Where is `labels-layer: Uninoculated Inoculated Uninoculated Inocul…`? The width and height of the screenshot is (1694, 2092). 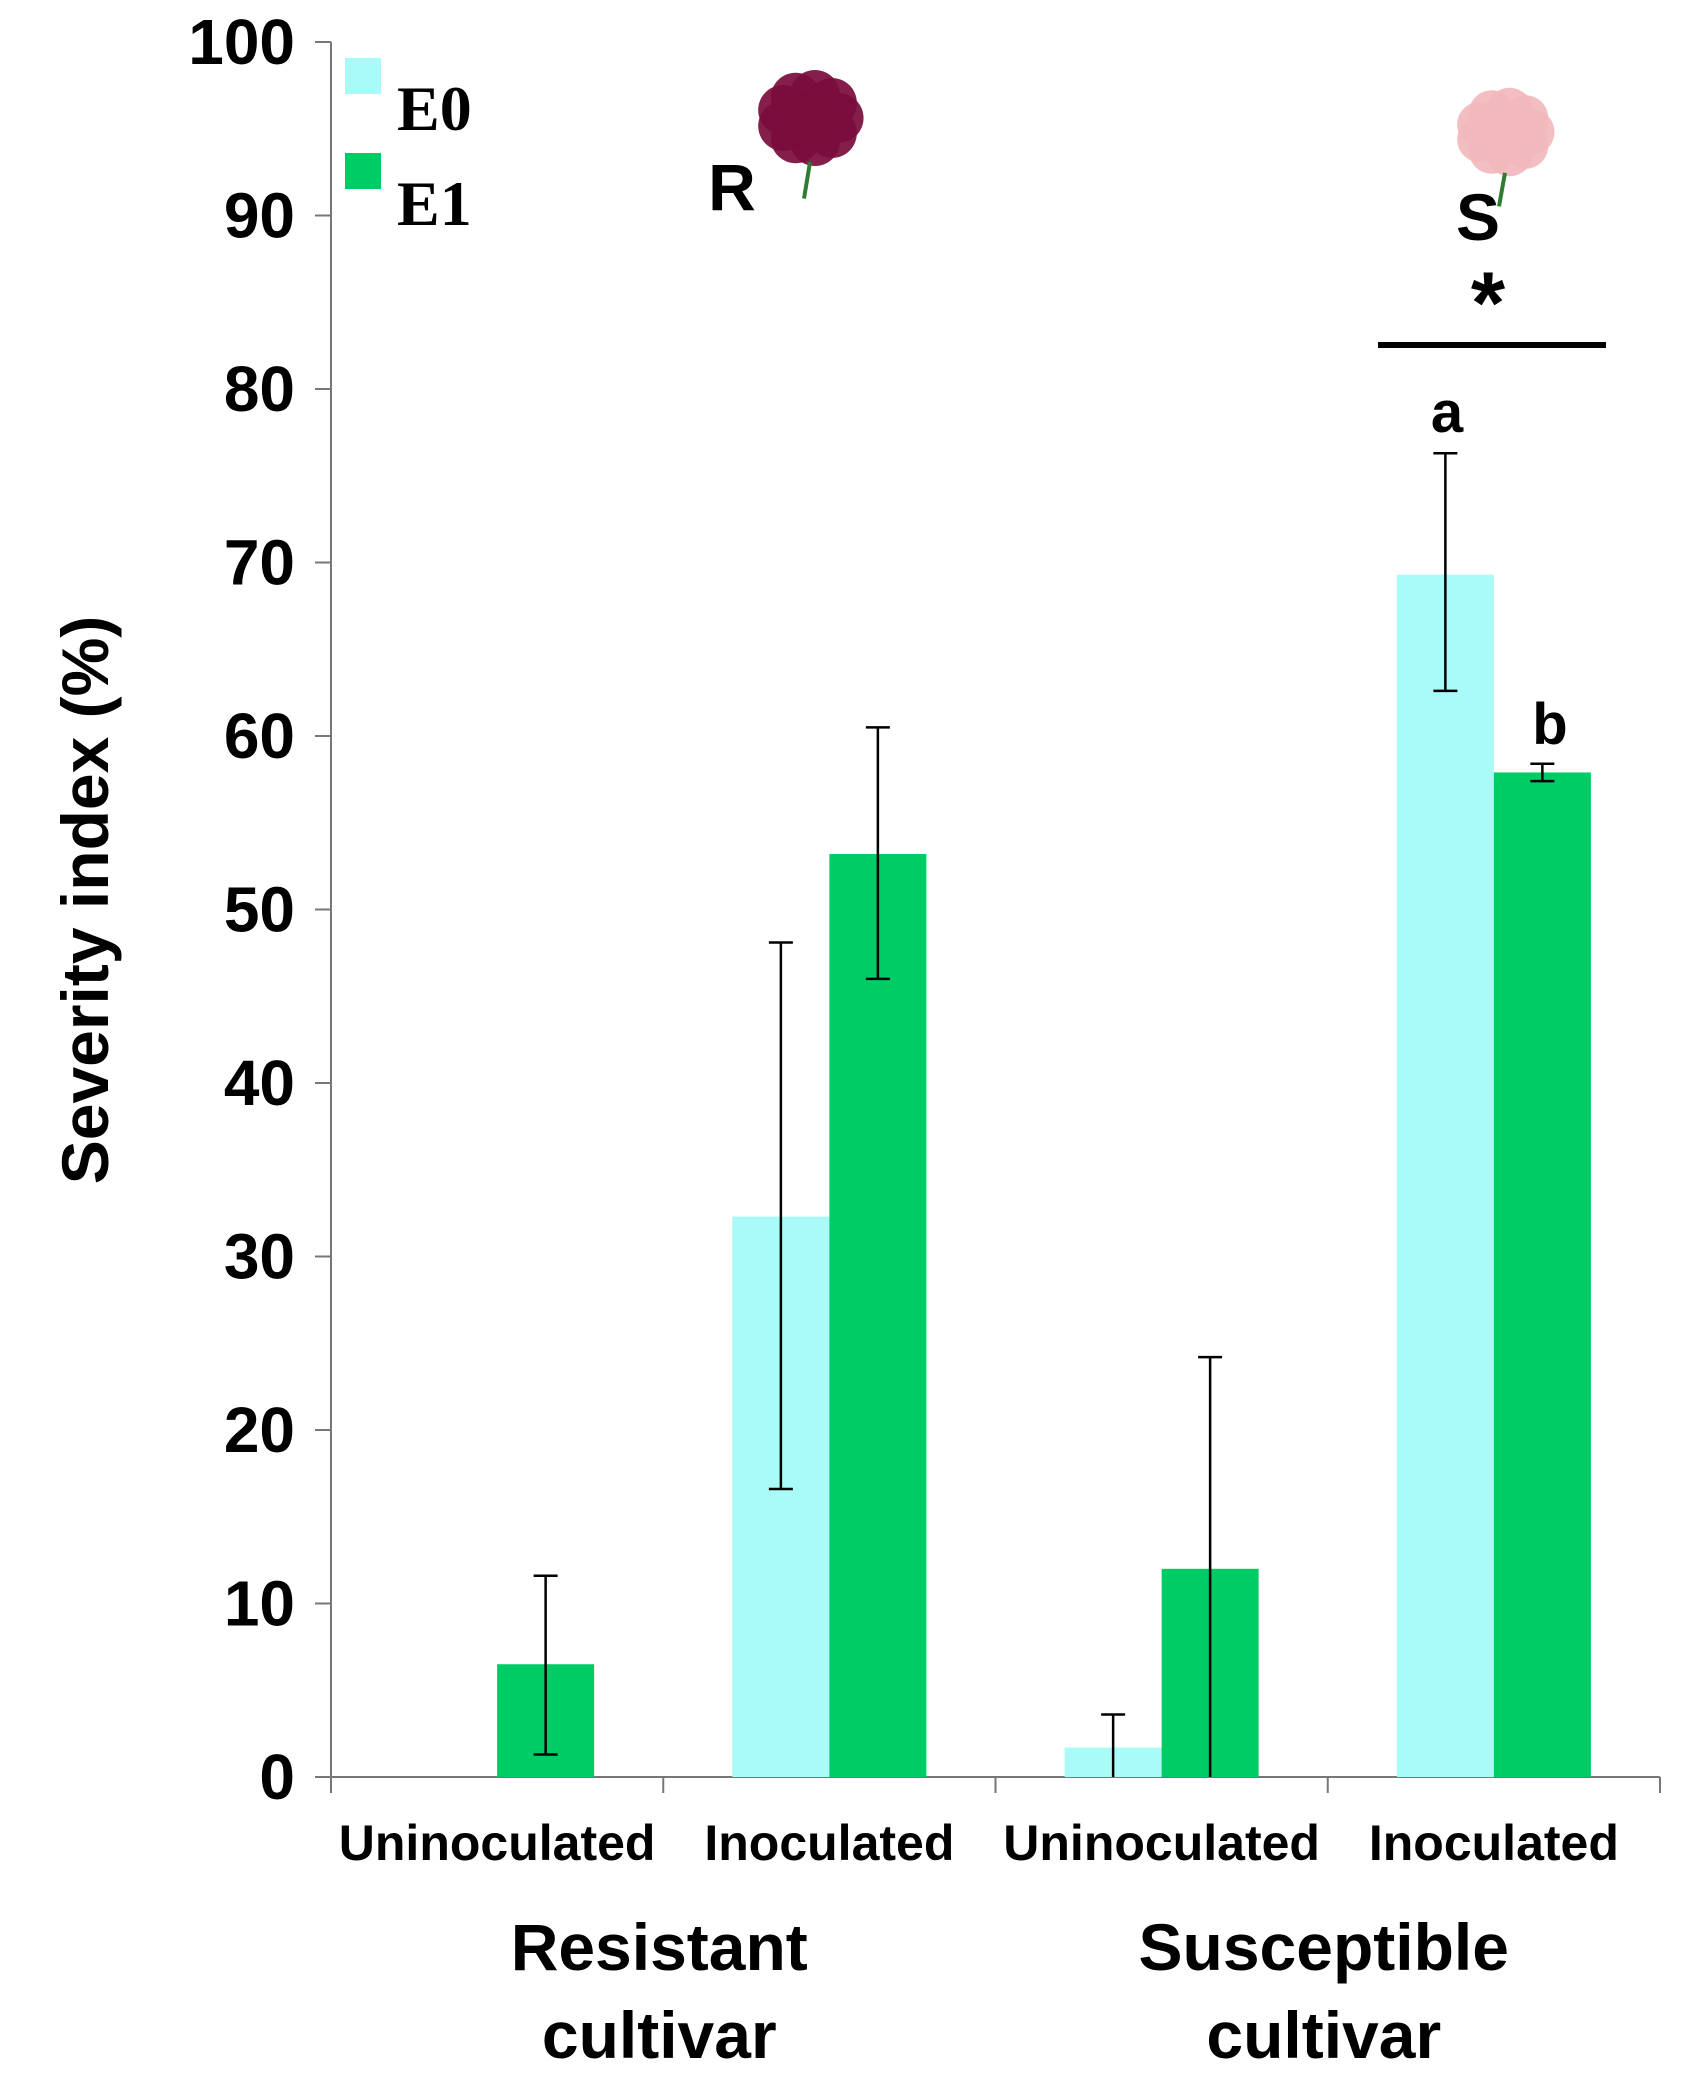 labels-layer: Uninoculated Inoculated Uninoculated Inocul… is located at coordinates (979, 1943).